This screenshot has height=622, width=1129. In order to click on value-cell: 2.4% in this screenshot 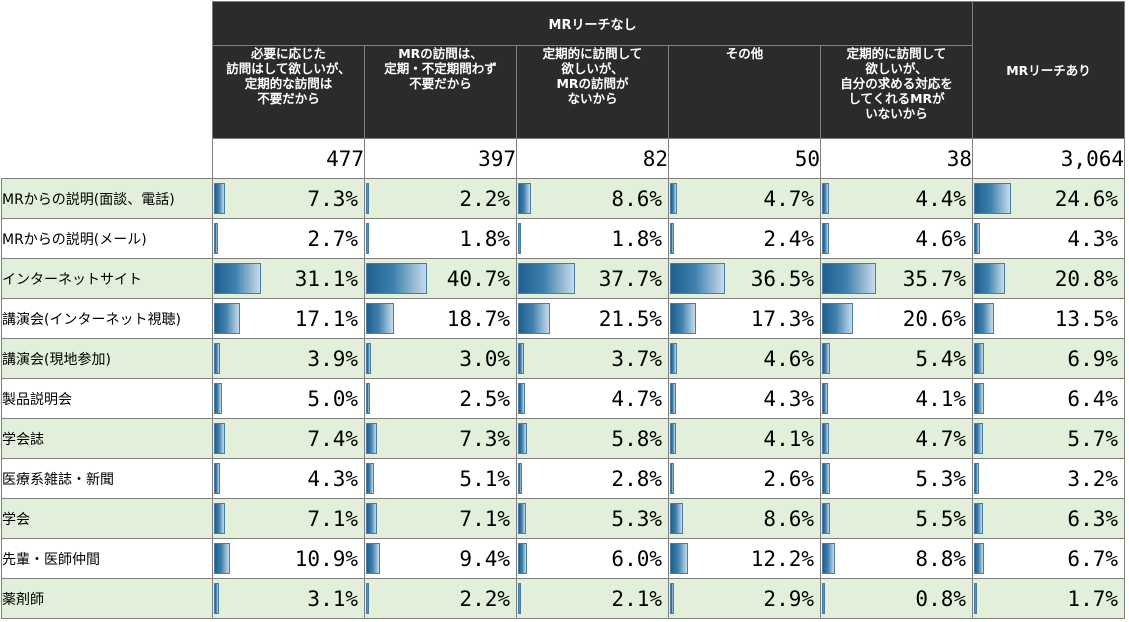, I will do `click(744, 238)`.